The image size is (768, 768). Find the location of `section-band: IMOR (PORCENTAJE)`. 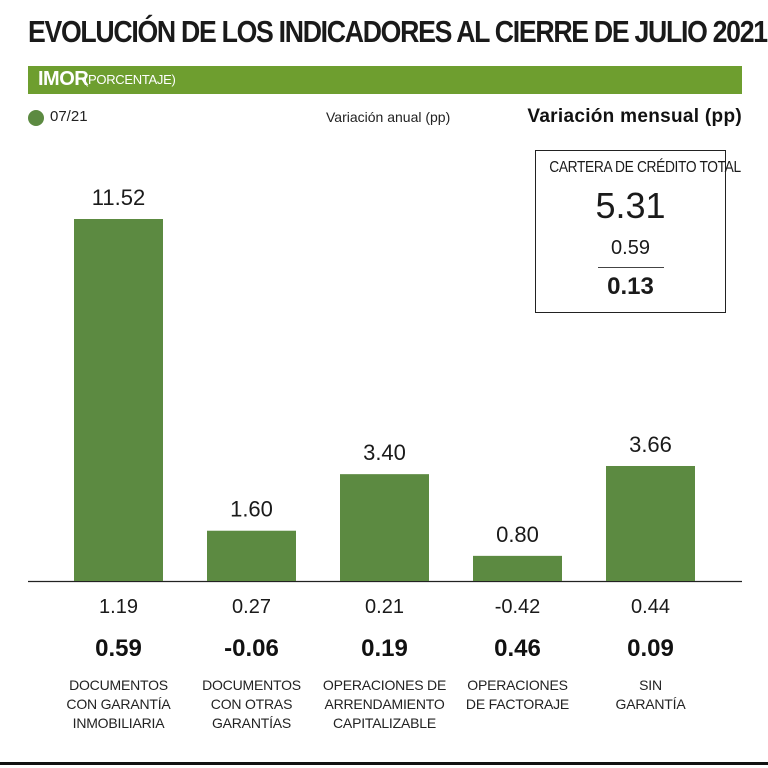

section-band: IMOR (PORCENTAJE) is located at coordinates (385, 80).